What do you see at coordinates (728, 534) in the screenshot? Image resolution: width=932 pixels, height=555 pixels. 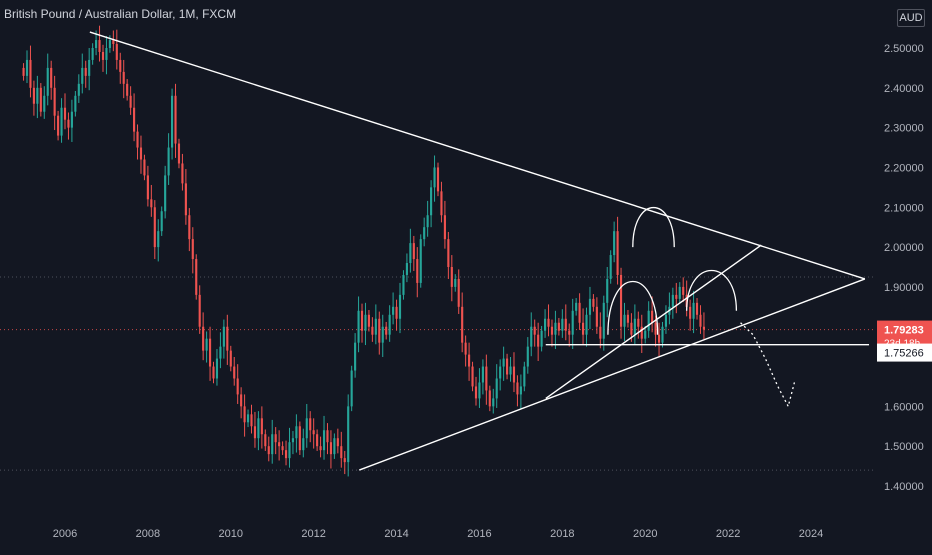 I see `time-tick-label: 2022` at bounding box center [728, 534].